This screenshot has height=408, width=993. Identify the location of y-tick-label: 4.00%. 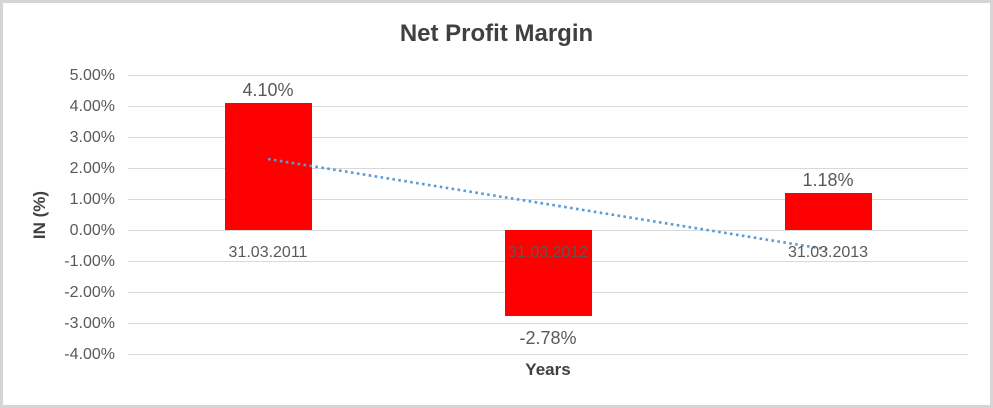
(92, 106).